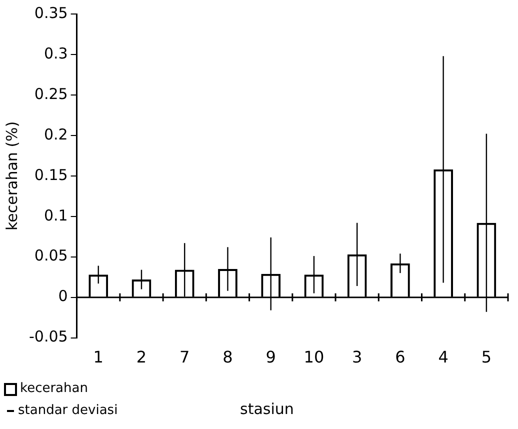  I want to click on x-tick-label: 2, so click(141, 357).